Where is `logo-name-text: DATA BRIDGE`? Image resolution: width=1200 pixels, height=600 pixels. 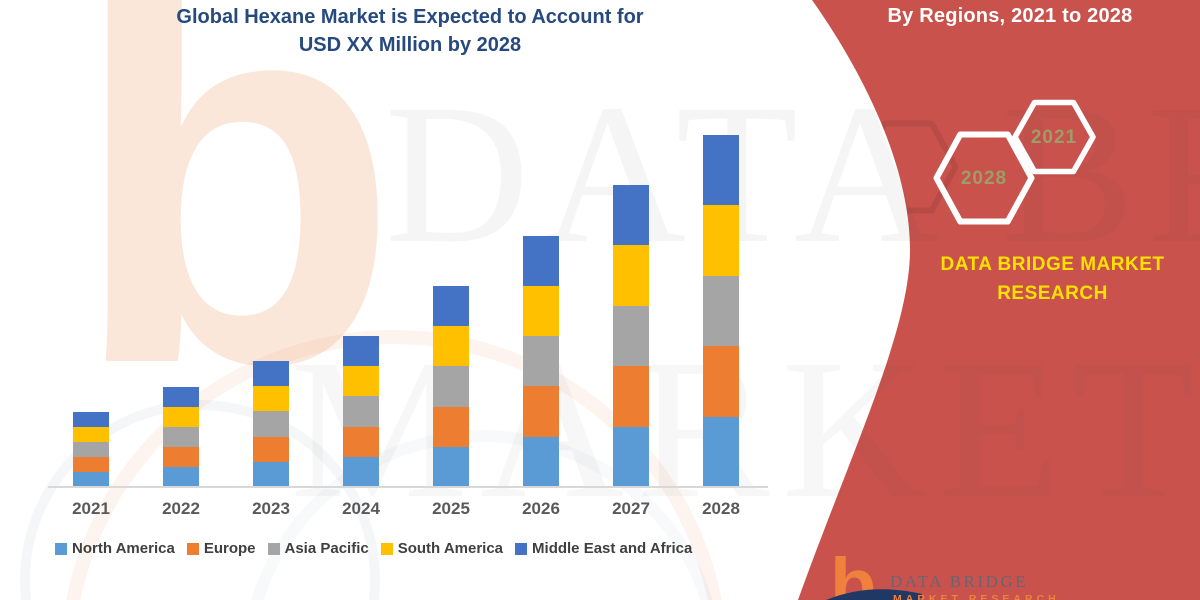
logo-name-text: DATA BRIDGE is located at coordinates (959, 581).